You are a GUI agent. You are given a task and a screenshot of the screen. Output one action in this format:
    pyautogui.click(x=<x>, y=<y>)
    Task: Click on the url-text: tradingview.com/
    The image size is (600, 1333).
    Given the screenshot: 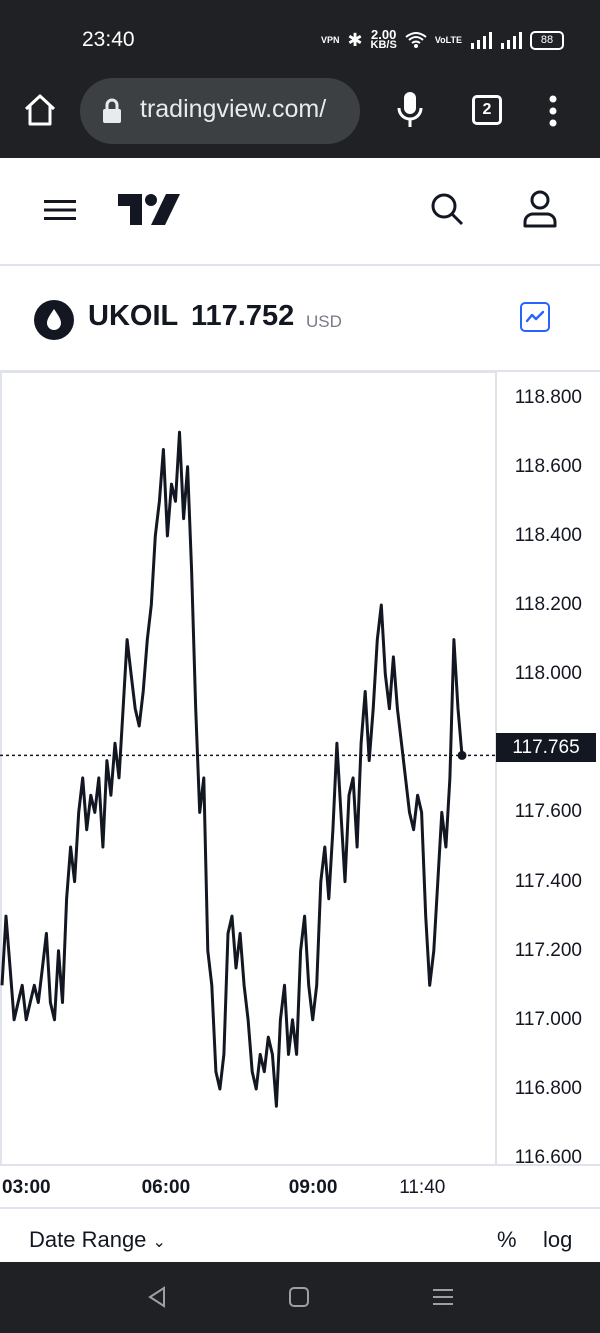 What is the action you would take?
    pyautogui.click(x=233, y=109)
    